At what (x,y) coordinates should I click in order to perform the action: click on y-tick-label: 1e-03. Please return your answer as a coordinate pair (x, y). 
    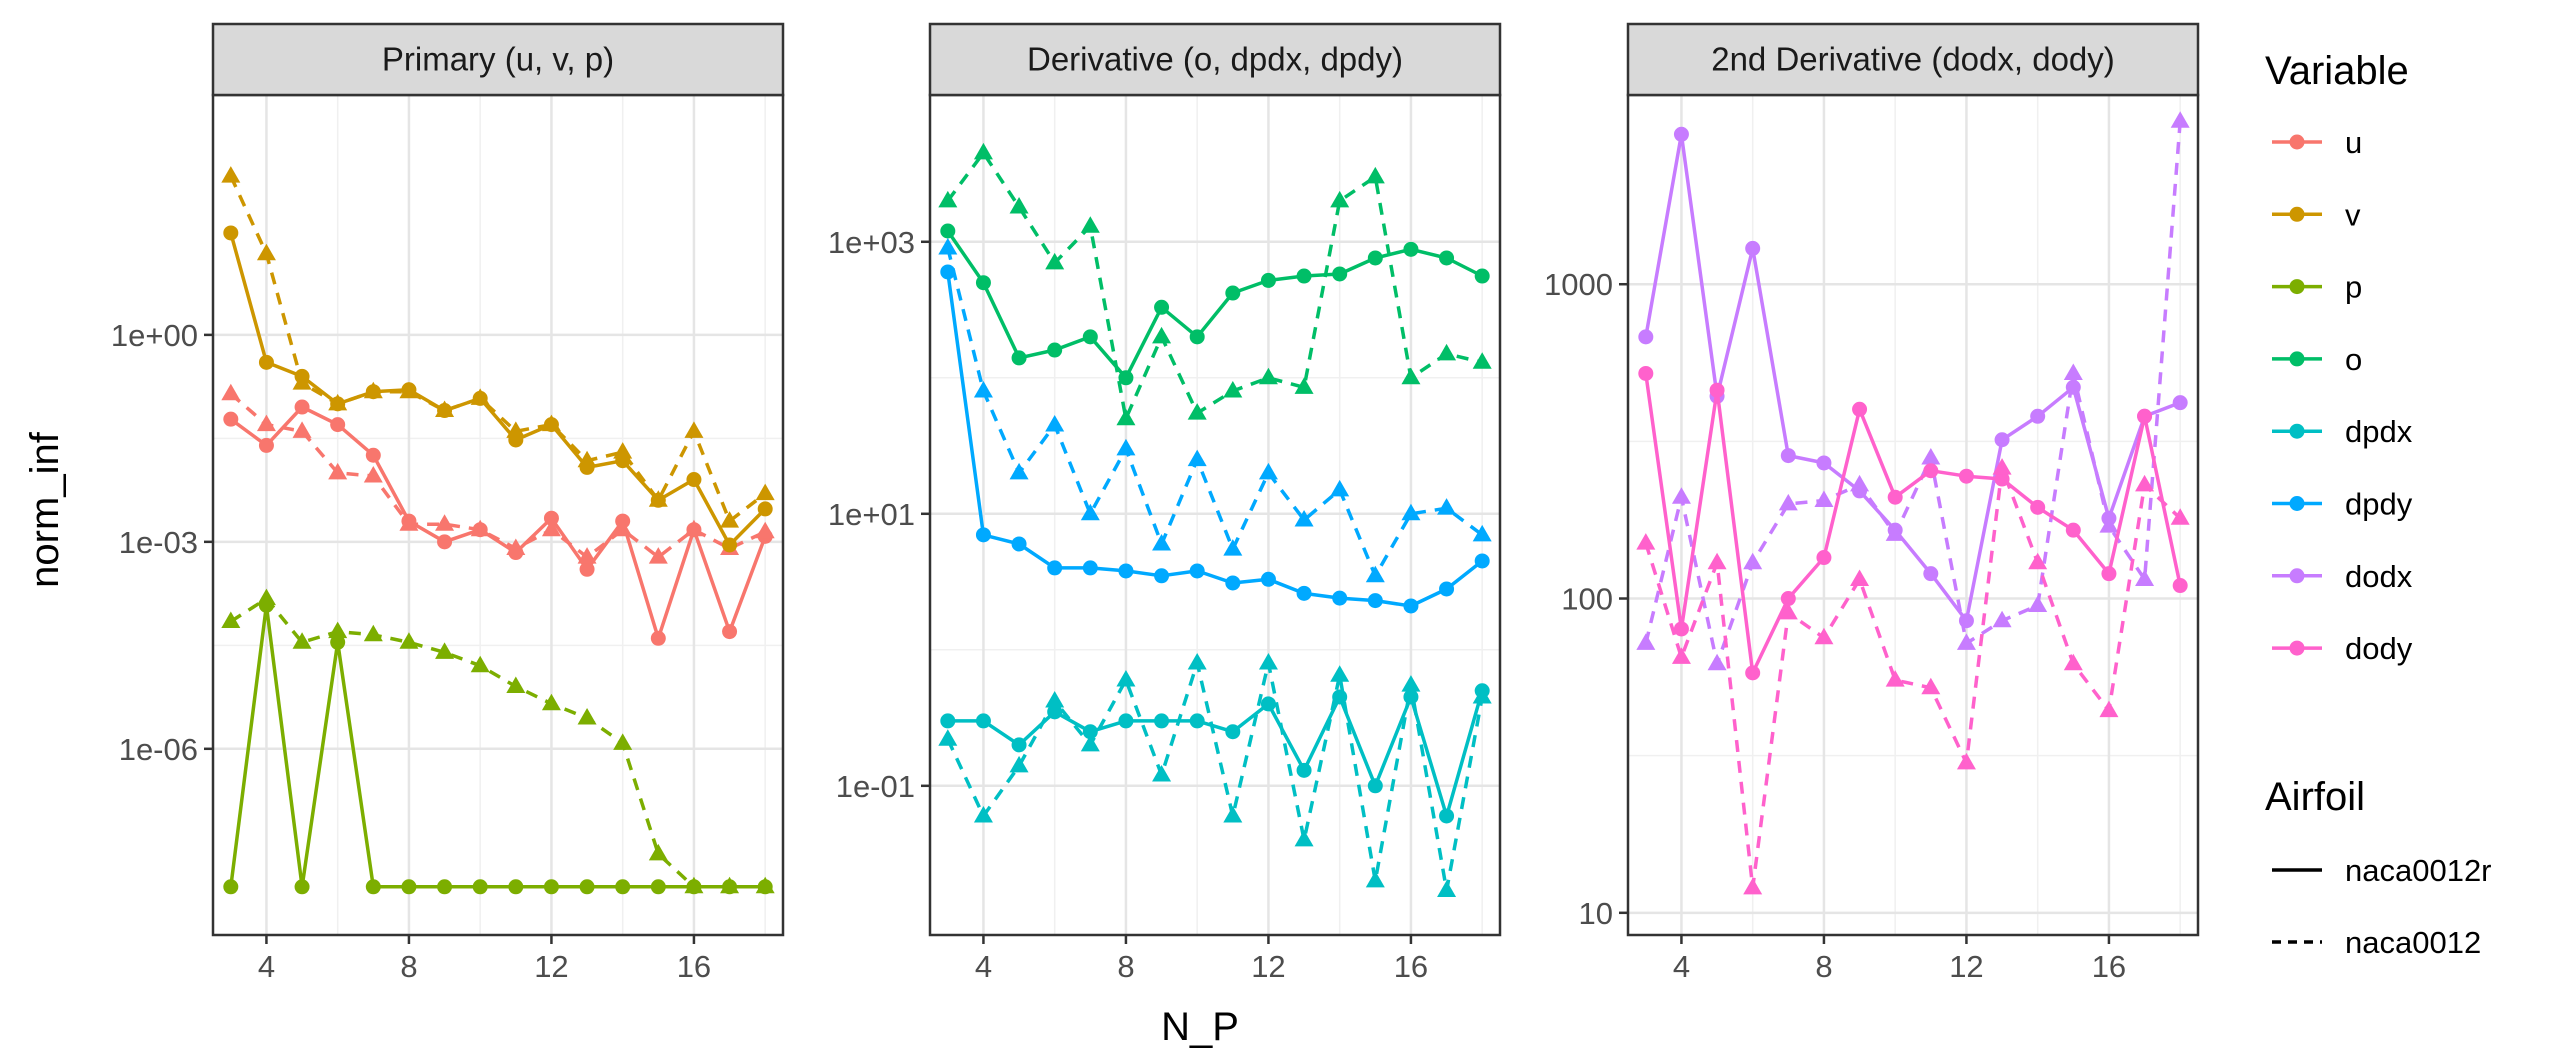
    Looking at the image, I should click on (158, 542).